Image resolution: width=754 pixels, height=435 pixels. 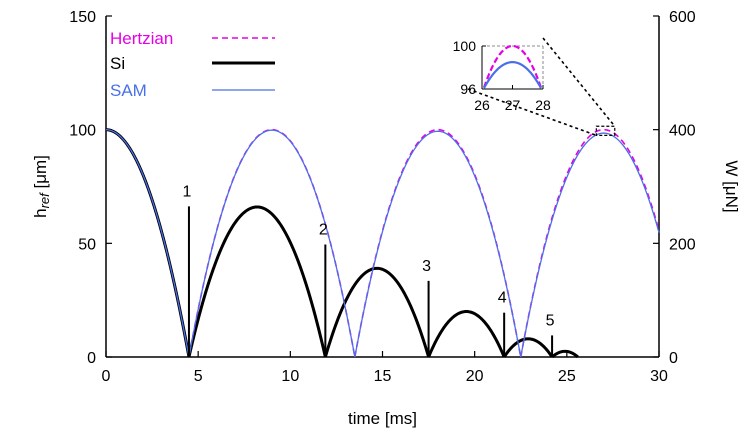 I want to click on y-left-tick-label: 150, so click(x=82, y=17).